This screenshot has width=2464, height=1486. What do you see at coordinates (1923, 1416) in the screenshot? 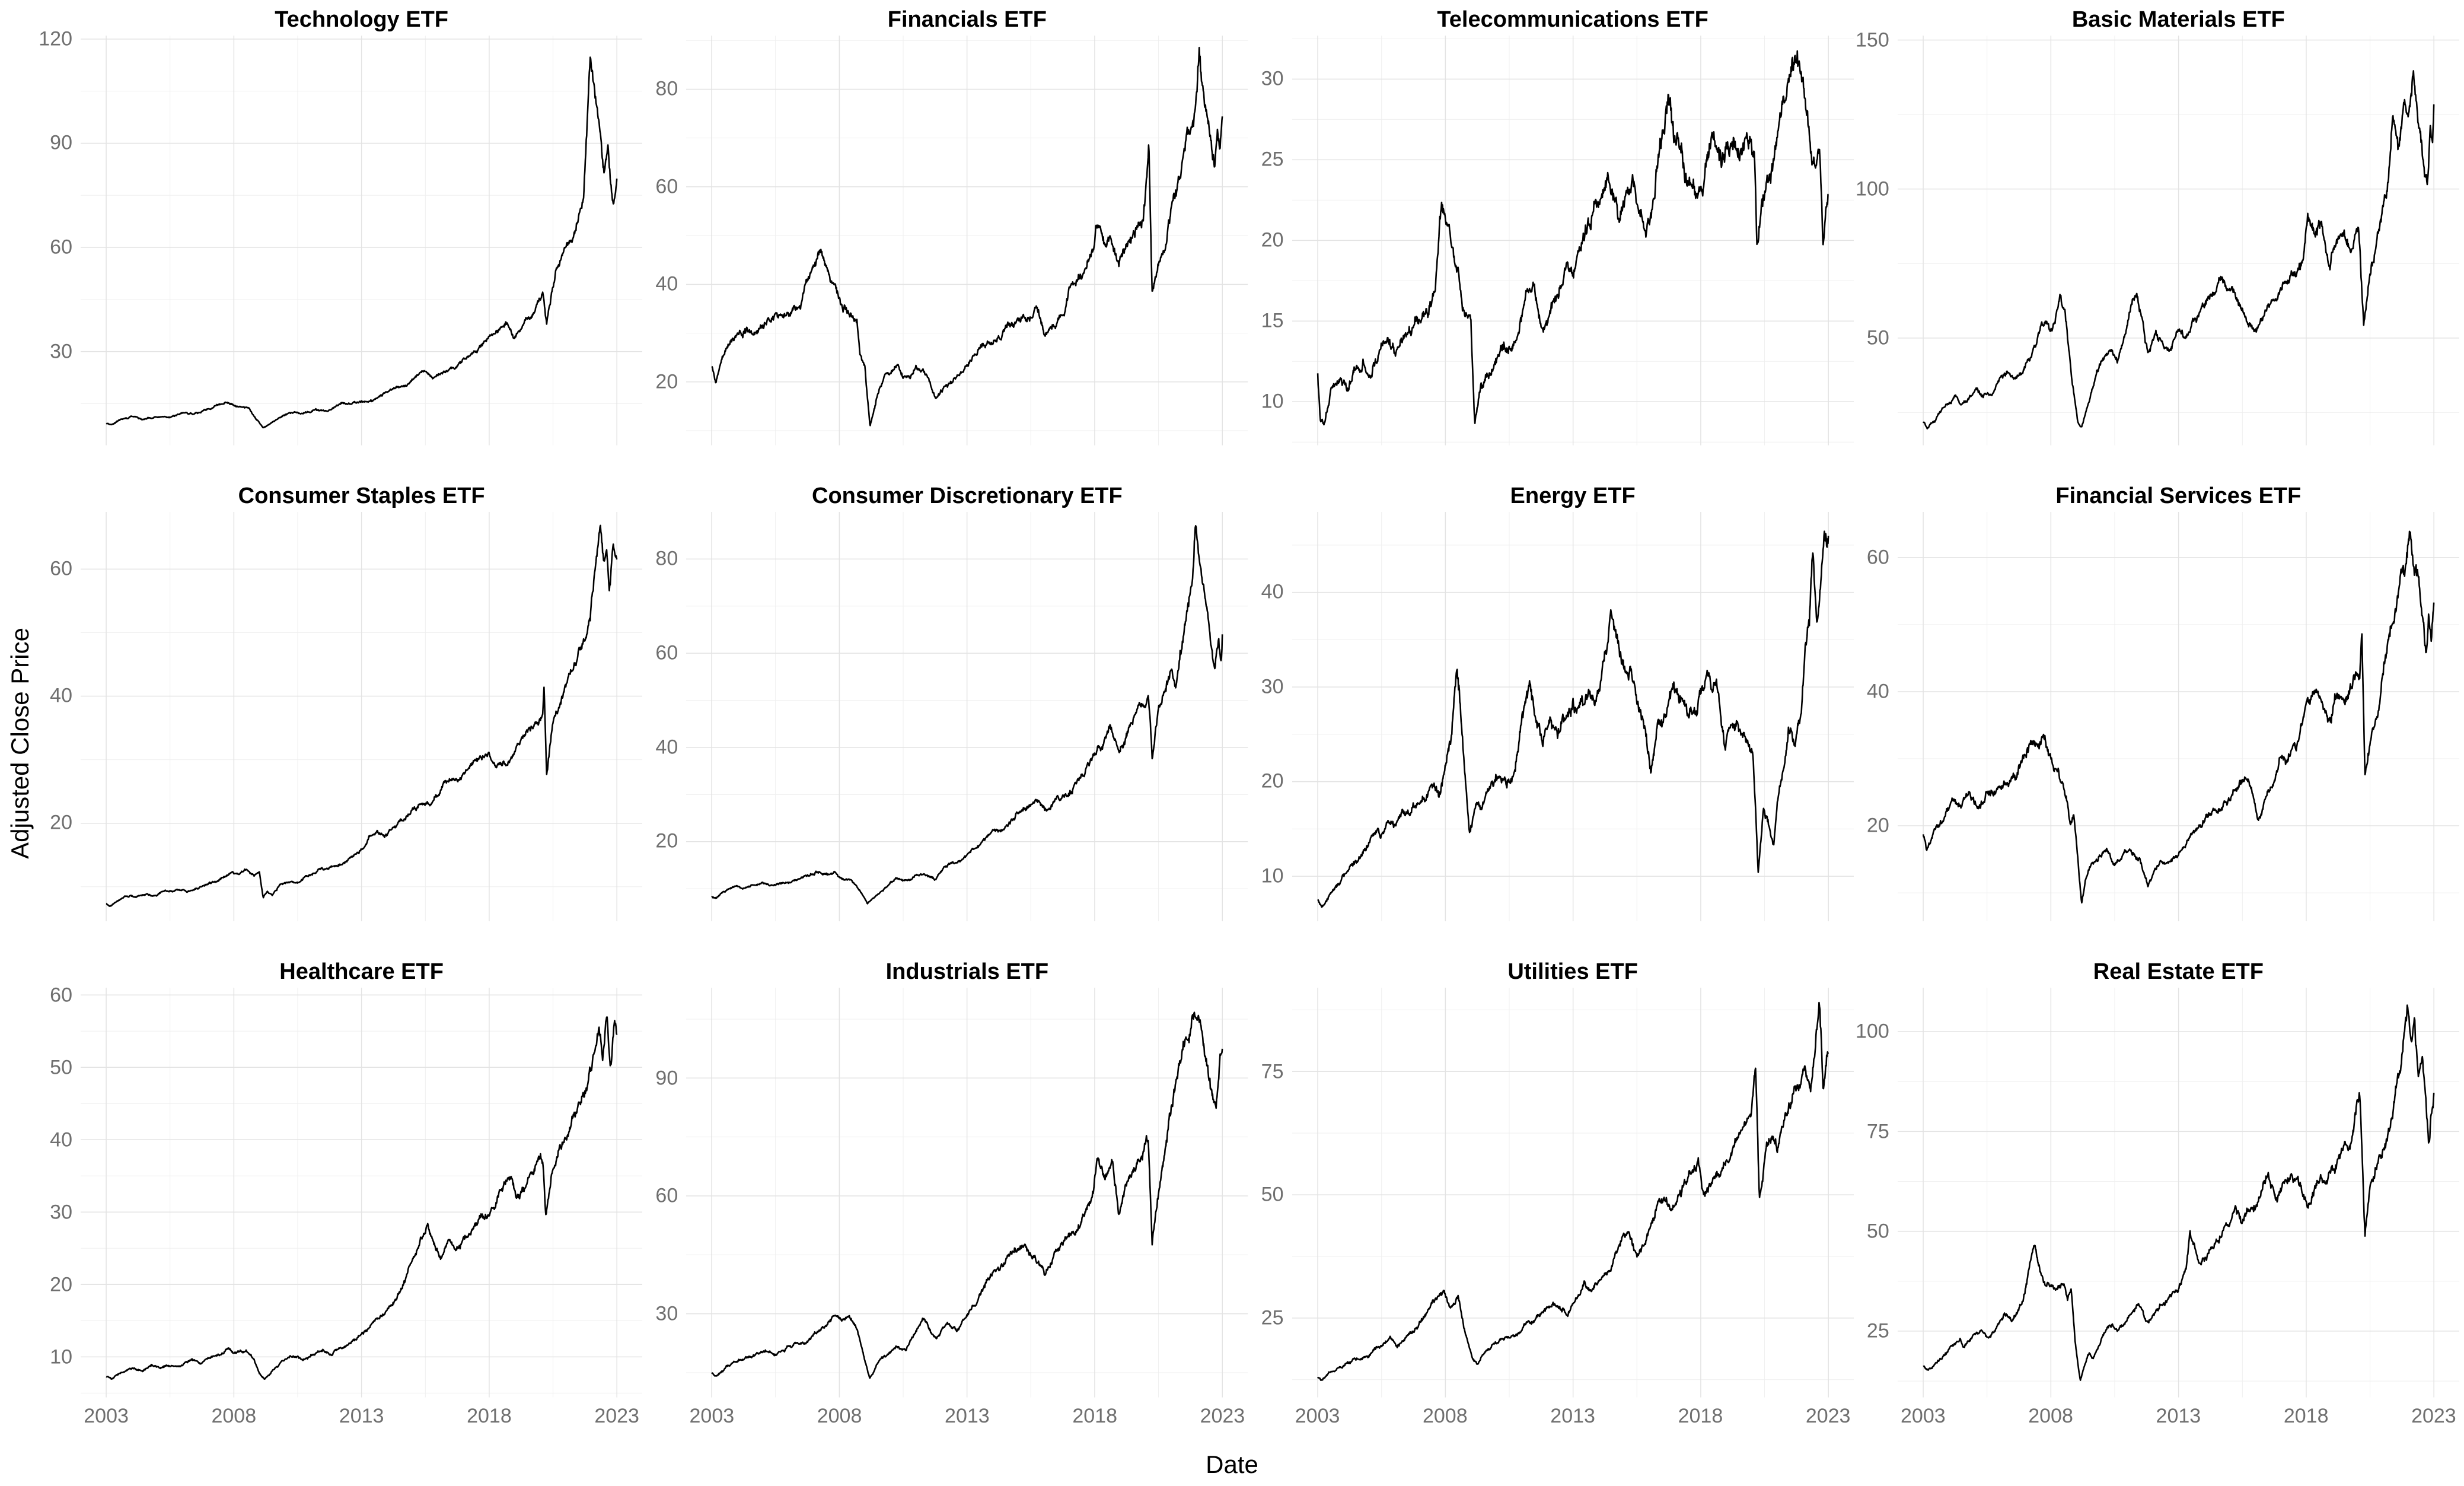
I see `x-tick-label: 2003` at bounding box center [1923, 1416].